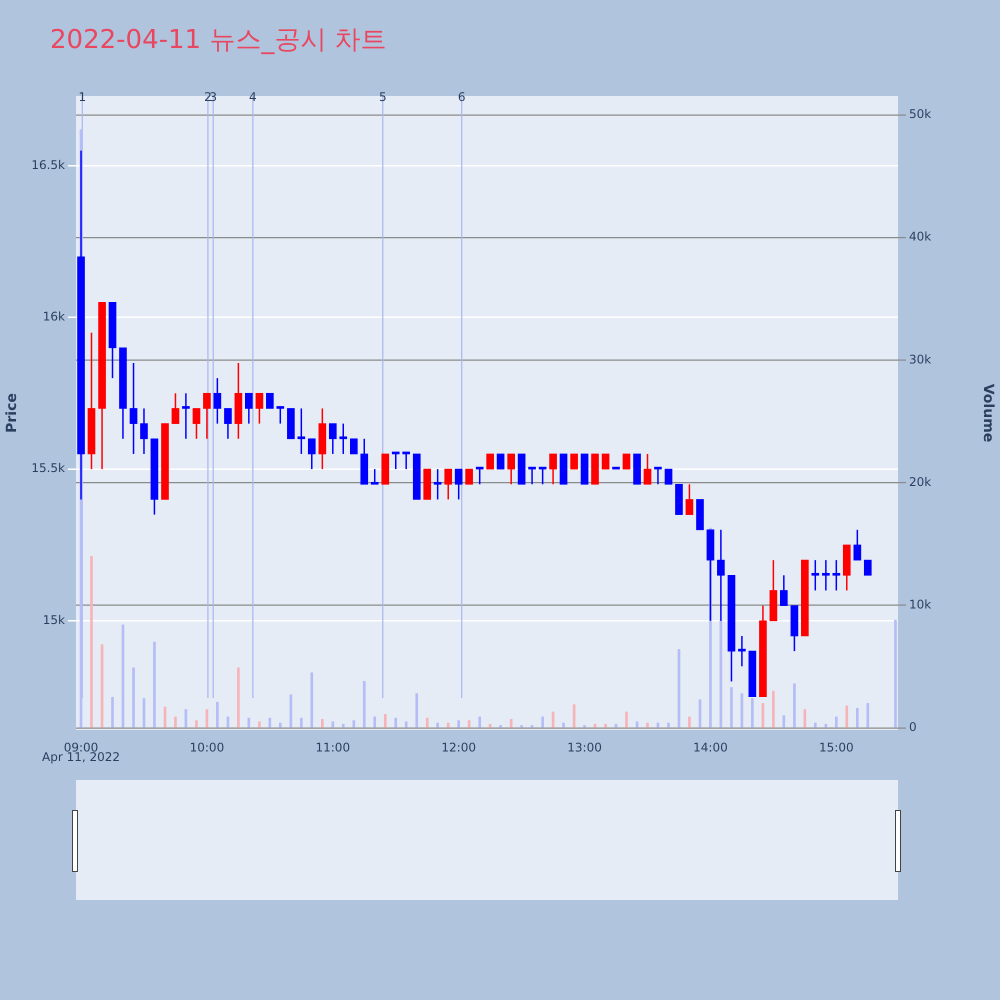 This screenshot has width=1000, height=1000. What do you see at coordinates (253, 97) in the screenshot?
I see `annotation: 4` at bounding box center [253, 97].